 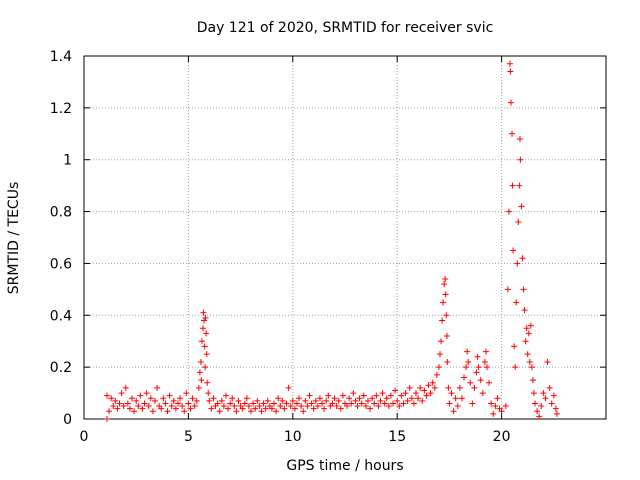 What do you see at coordinates (502, 437) in the screenshot?
I see `x-tick-label: 20` at bounding box center [502, 437].